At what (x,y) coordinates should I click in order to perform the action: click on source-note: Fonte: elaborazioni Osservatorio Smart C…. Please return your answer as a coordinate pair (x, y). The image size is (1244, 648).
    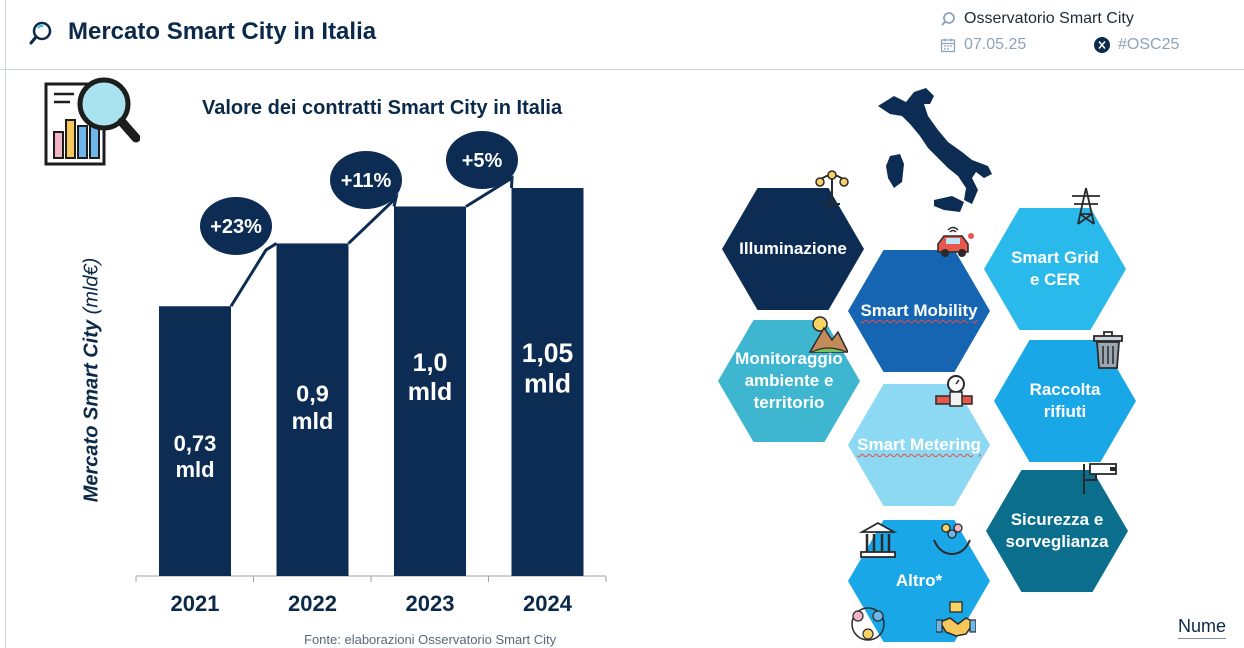
    Looking at the image, I should click on (430, 639).